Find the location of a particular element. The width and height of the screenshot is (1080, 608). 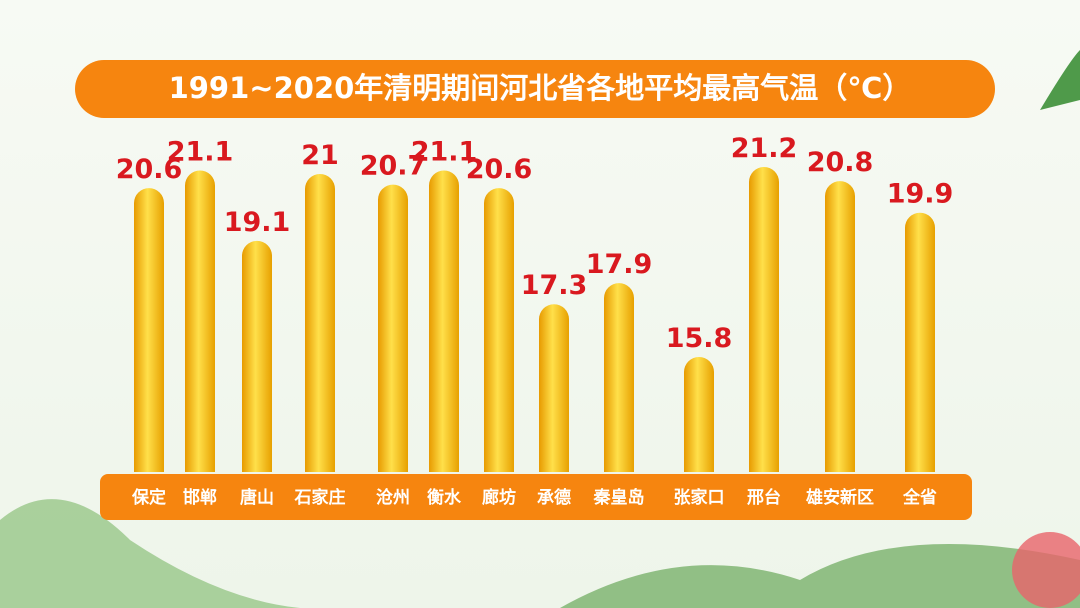

category-label: 保定 is located at coordinates (148, 497).